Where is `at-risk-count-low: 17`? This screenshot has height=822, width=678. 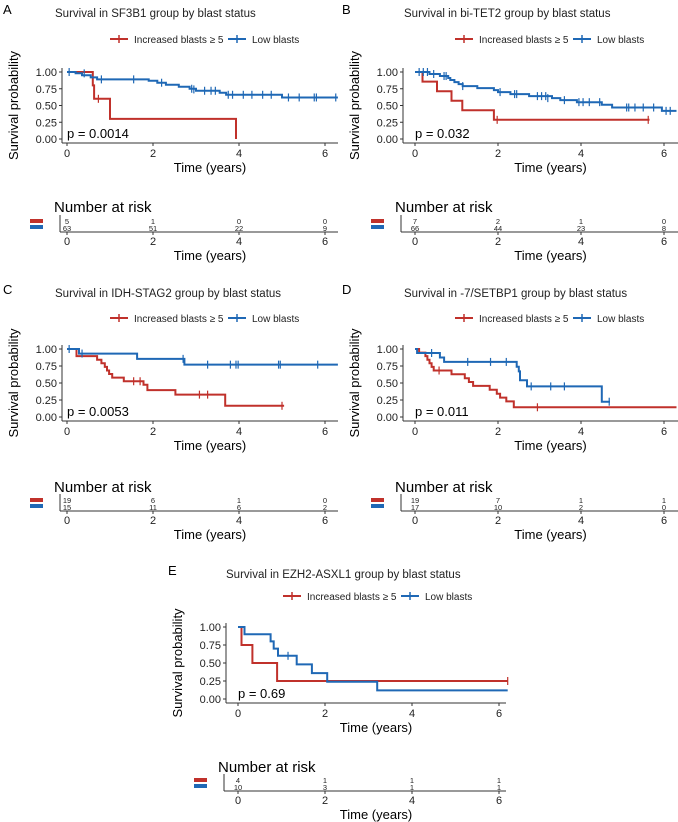 at-risk-count-low: 17 is located at coordinates (415, 507).